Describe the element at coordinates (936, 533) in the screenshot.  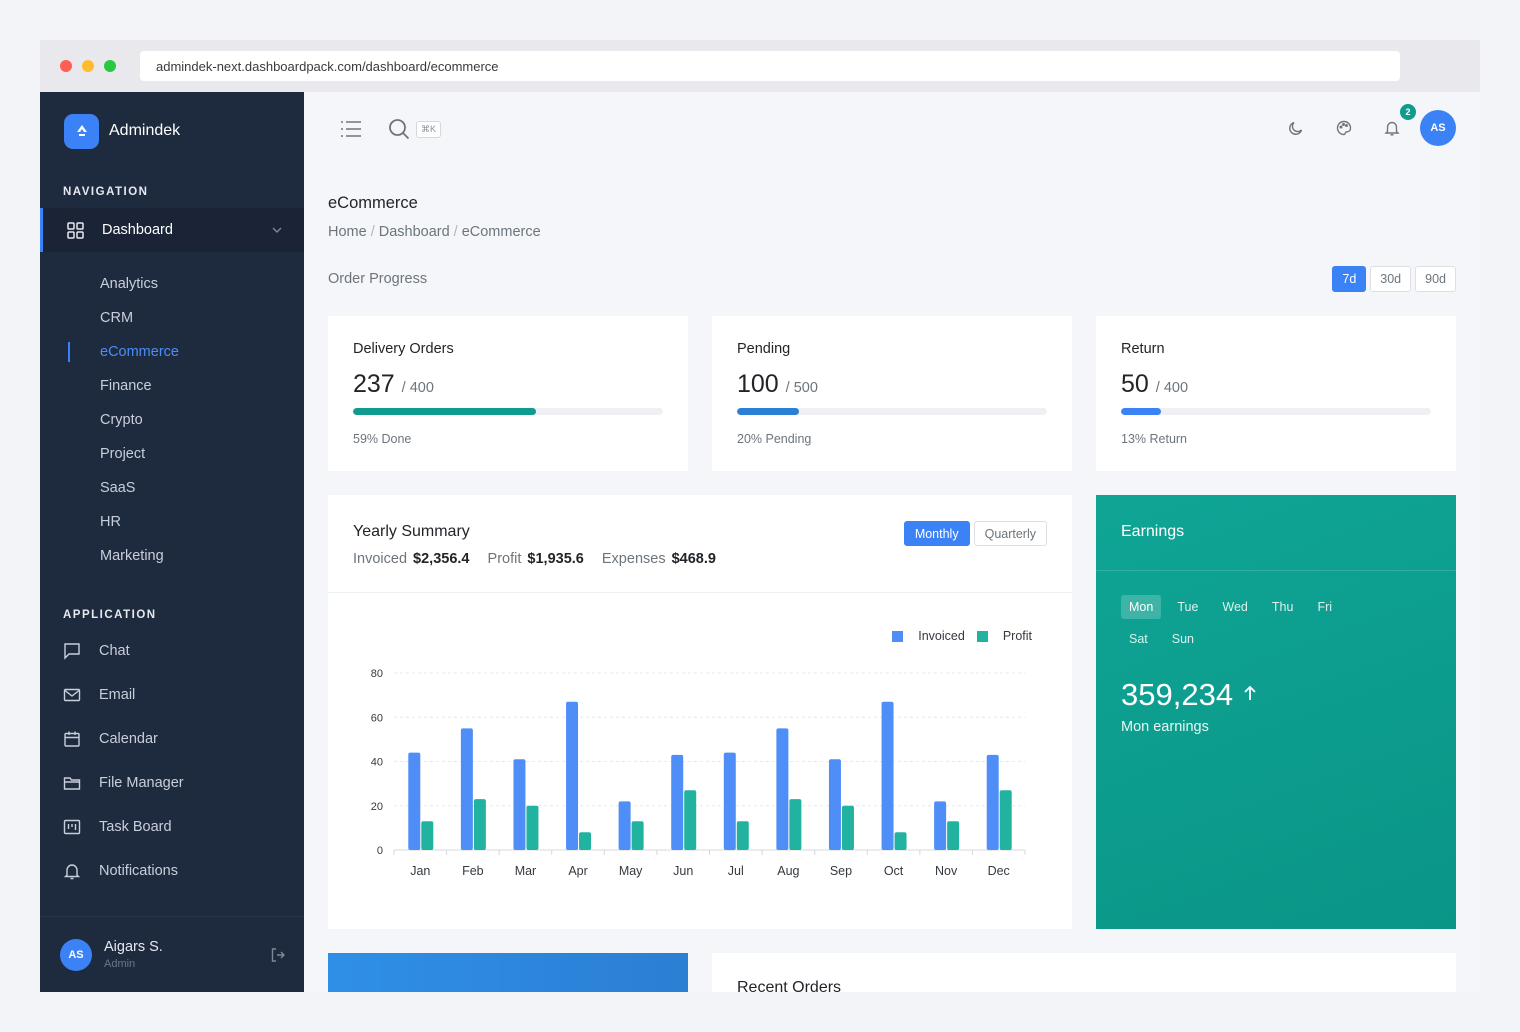
I see `monthly-button: Monthly` at that location.